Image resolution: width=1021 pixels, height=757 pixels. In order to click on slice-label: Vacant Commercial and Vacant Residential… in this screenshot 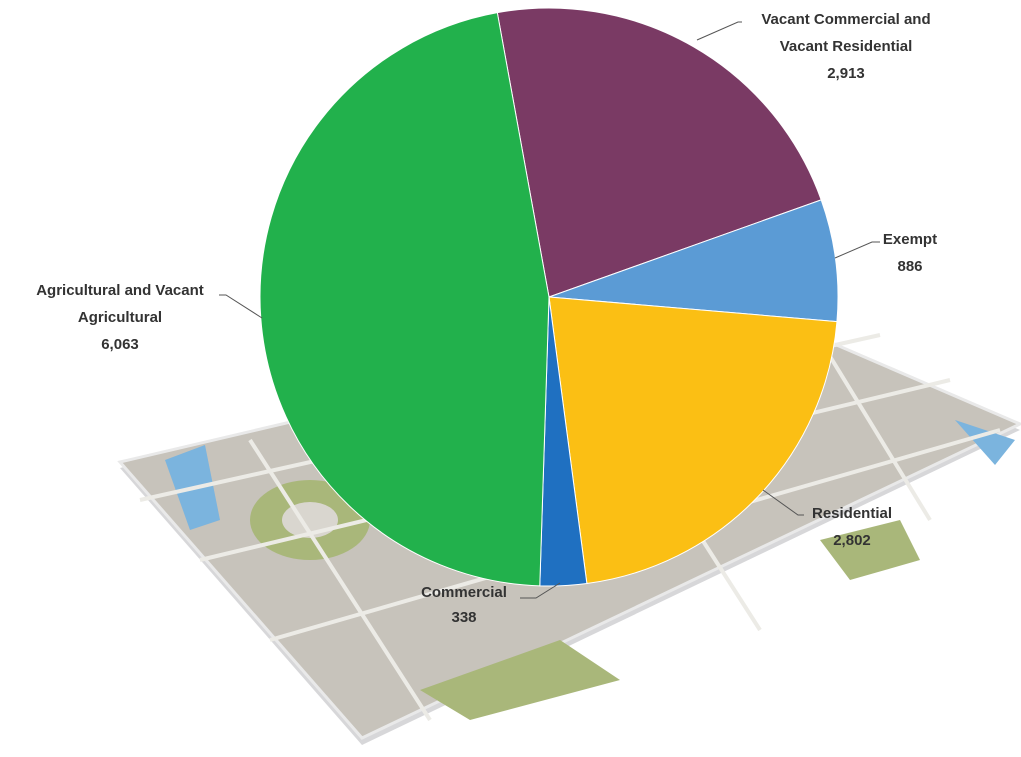, I will do `click(846, 46)`.